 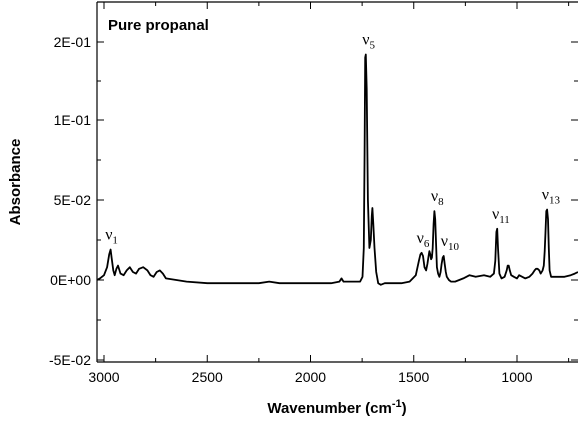 I want to click on x-tick-label: 2000, so click(x=310, y=377).